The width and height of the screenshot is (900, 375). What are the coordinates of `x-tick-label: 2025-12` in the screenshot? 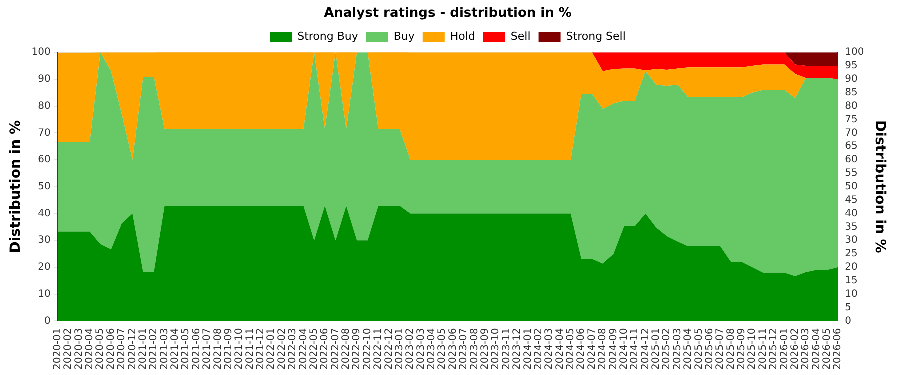 It's located at (774, 349).